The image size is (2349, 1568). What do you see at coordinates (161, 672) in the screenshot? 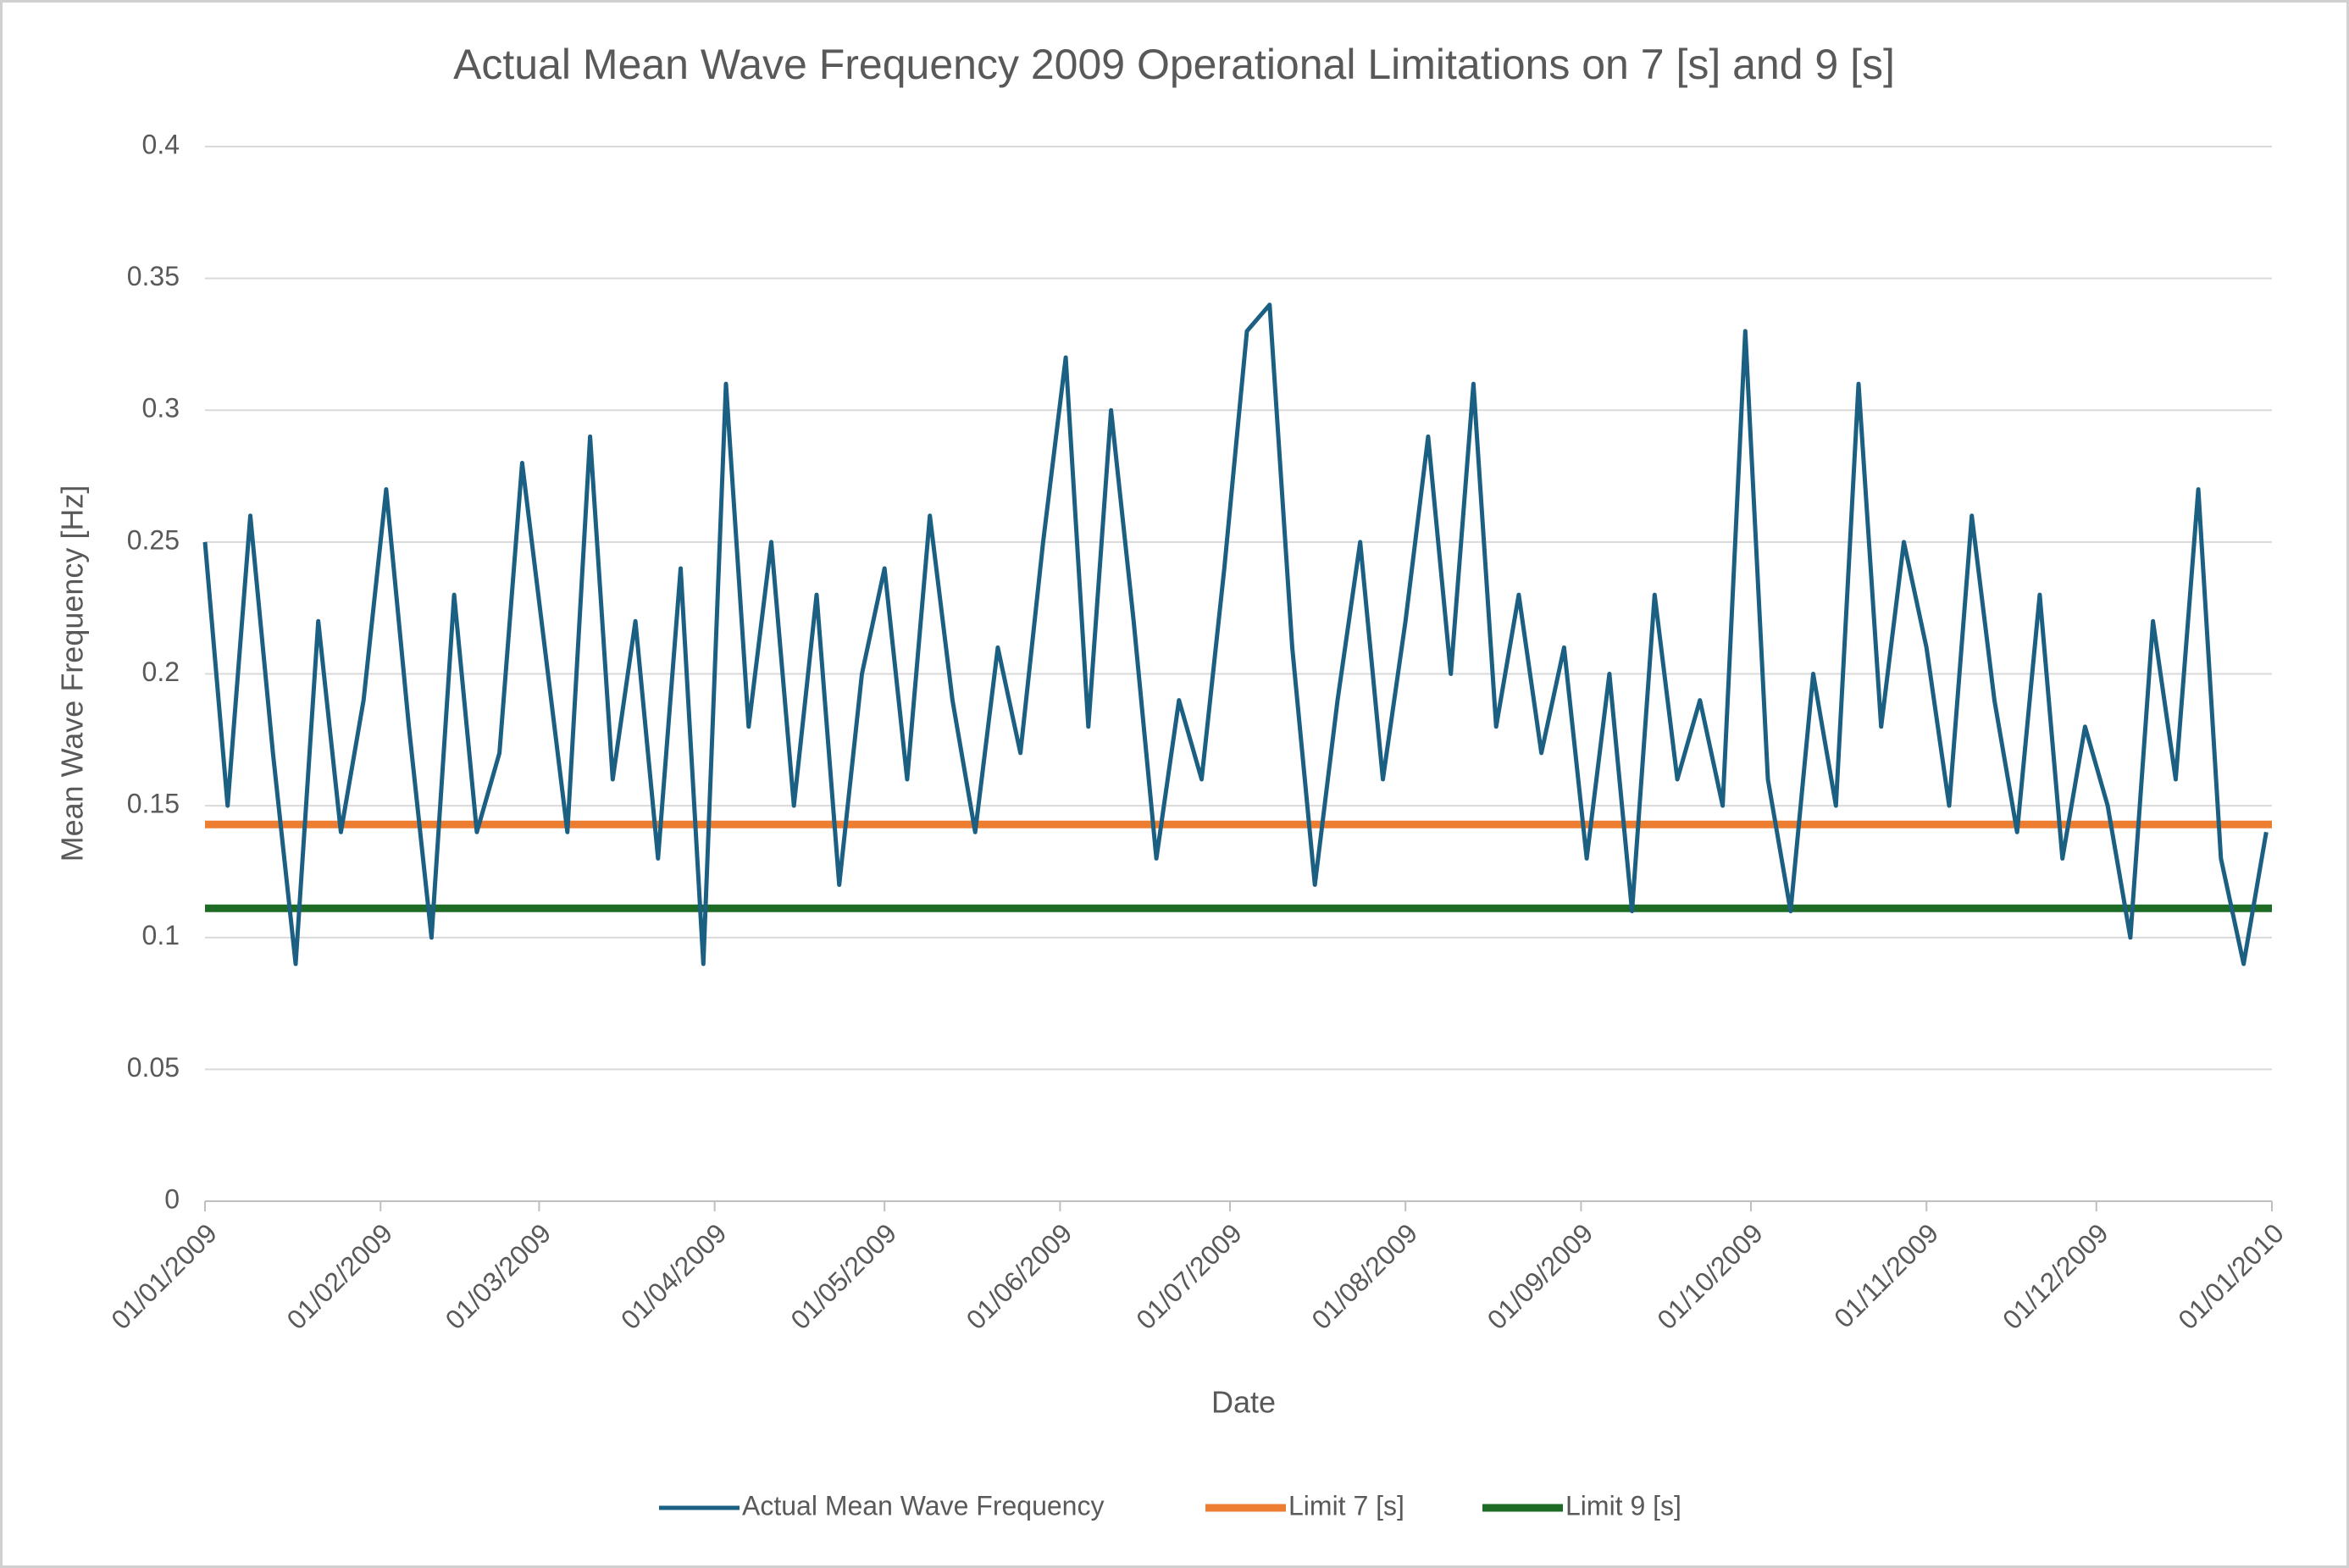
I see `y-tick-label: 0.2` at bounding box center [161, 672].